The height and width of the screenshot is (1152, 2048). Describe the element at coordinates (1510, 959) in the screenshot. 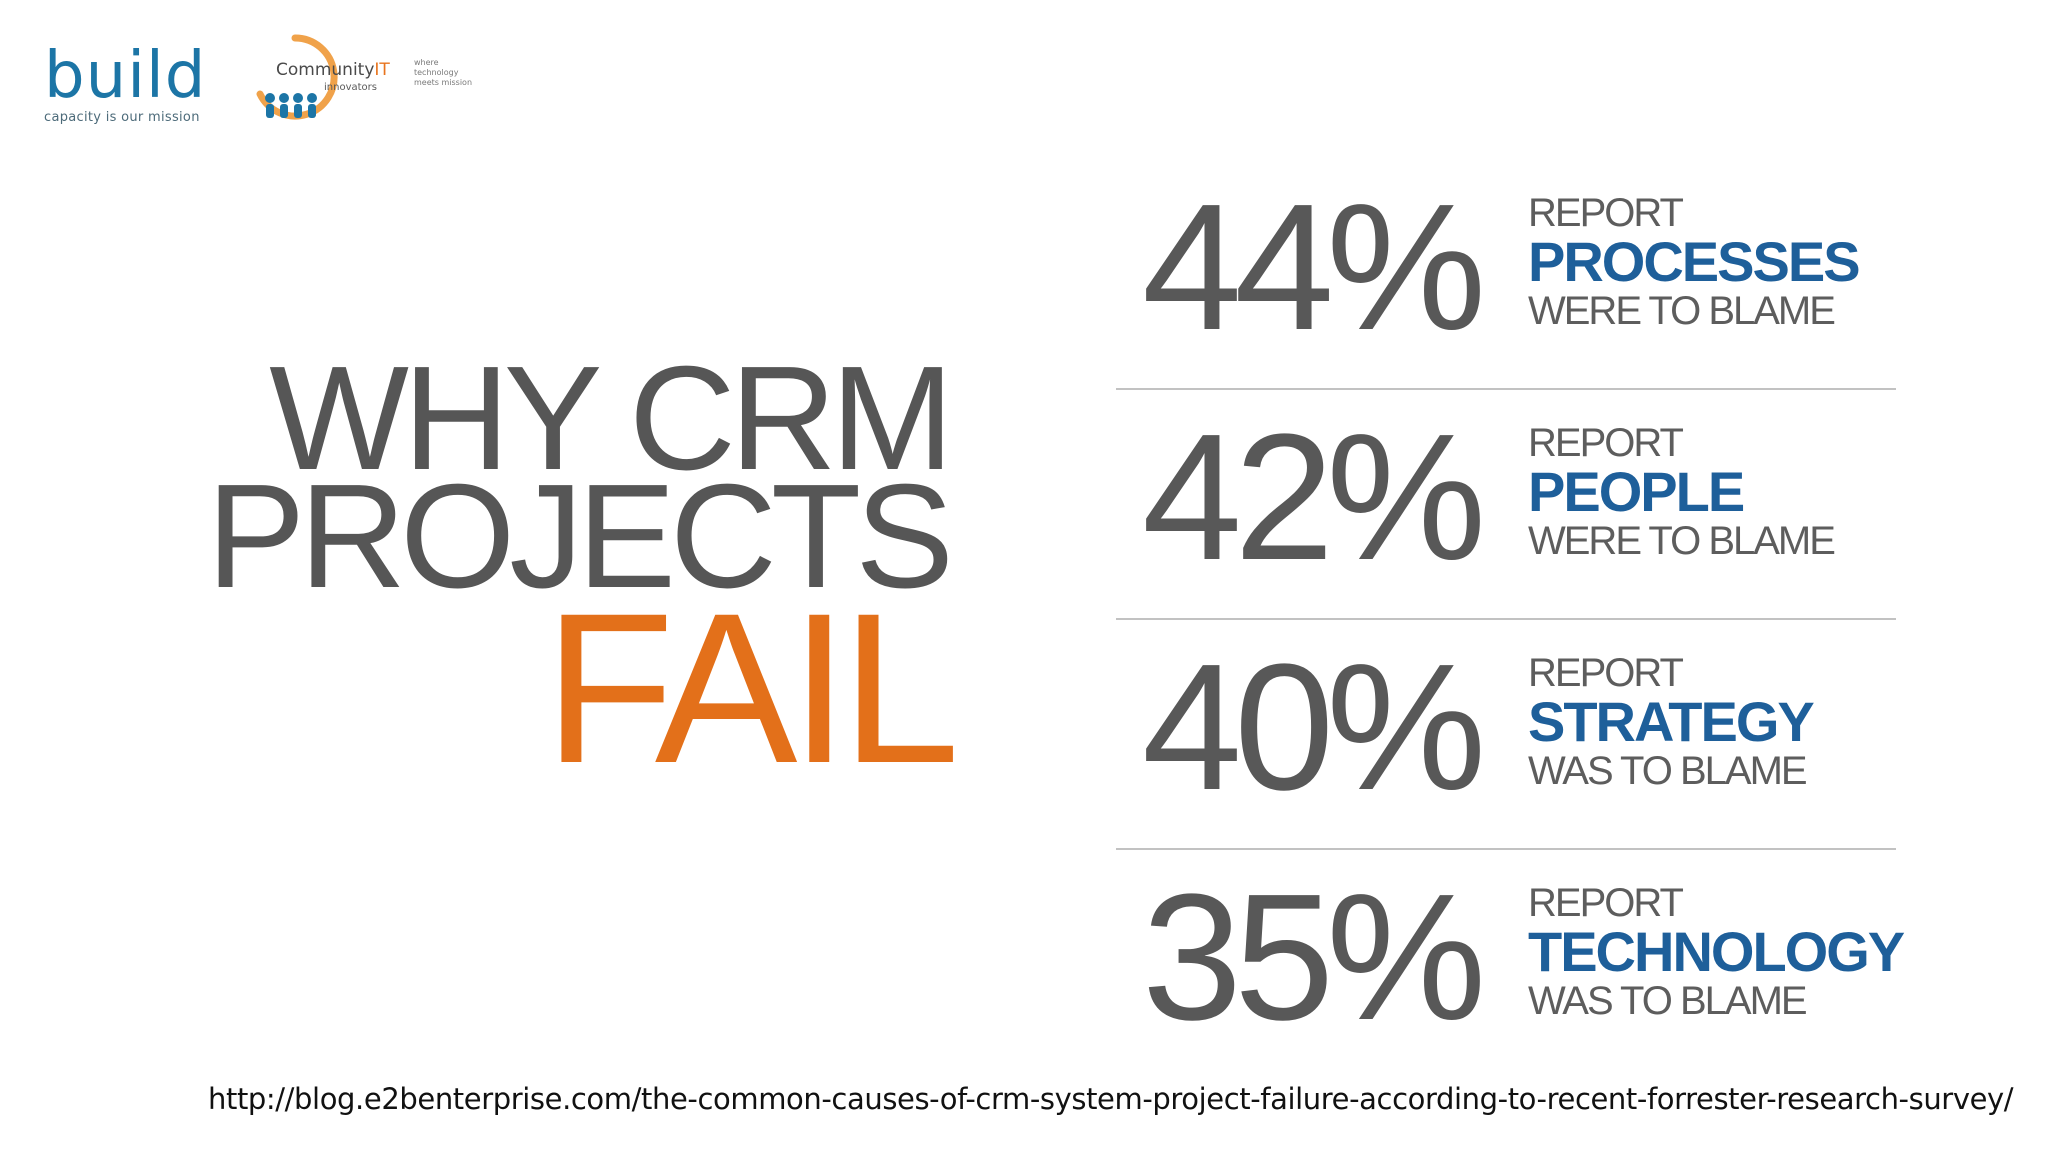

I see `stat-row: 35% REPORT TECHNOLOGY WAS TO BLAME` at that location.